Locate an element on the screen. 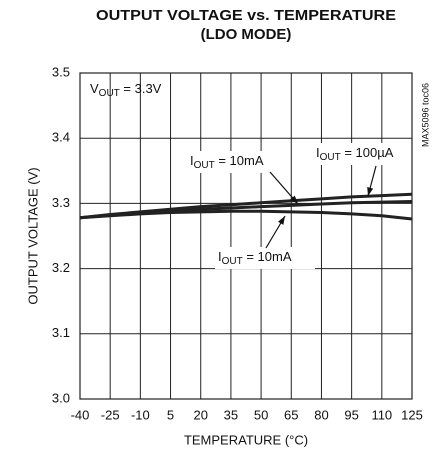 The width and height of the screenshot is (437, 459). x-tick-label: 35 is located at coordinates (231, 414).